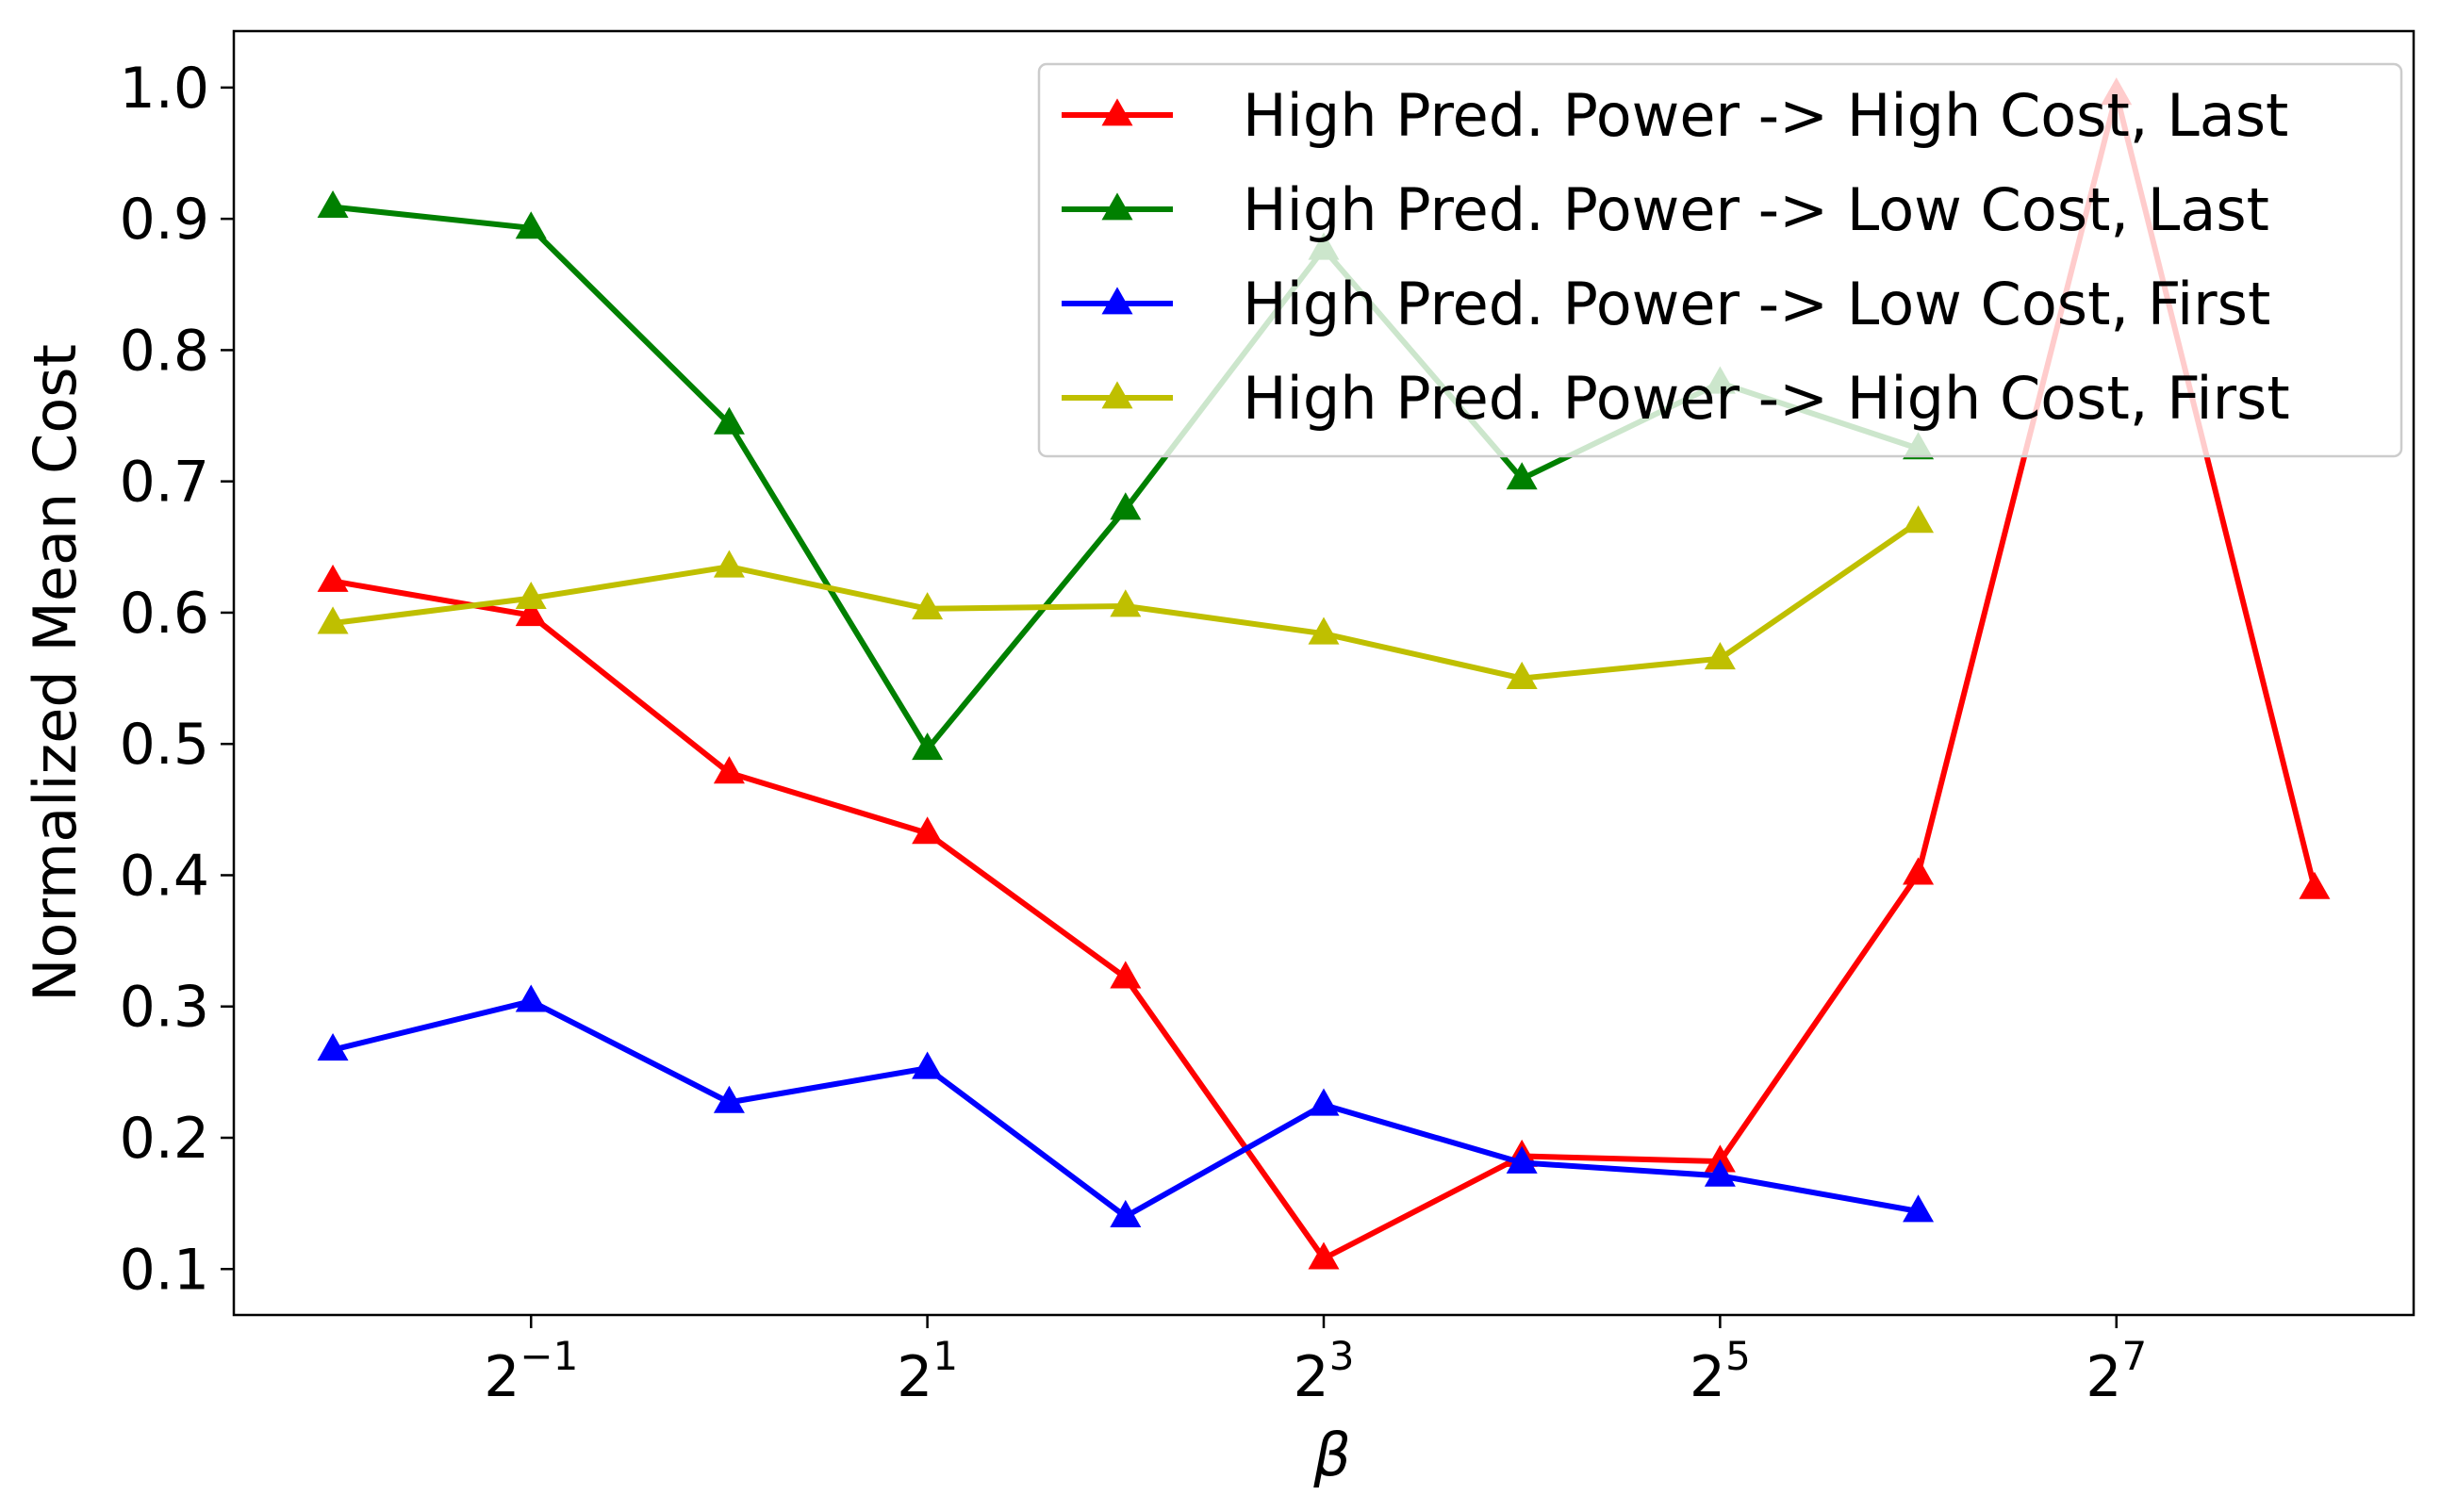  What do you see at coordinates (1756, 304) in the screenshot?
I see `legend-label: High Pred. Power -> Low Cost, First` at bounding box center [1756, 304].